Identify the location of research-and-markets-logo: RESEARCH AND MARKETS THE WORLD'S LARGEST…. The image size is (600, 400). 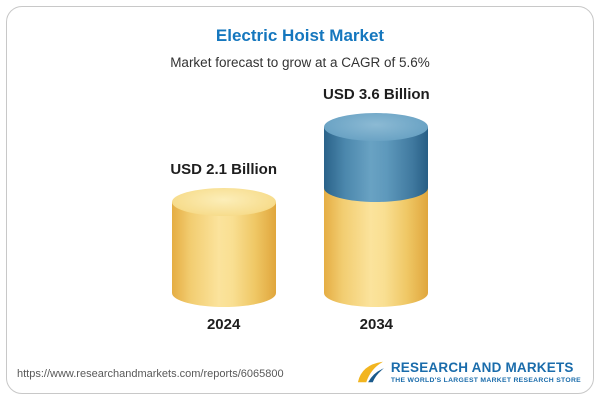
(468, 372).